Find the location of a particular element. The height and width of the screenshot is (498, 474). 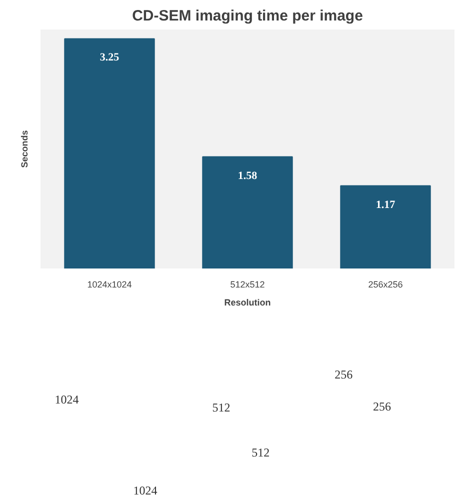

y-axis-title: Seconds is located at coordinates (25, 149).